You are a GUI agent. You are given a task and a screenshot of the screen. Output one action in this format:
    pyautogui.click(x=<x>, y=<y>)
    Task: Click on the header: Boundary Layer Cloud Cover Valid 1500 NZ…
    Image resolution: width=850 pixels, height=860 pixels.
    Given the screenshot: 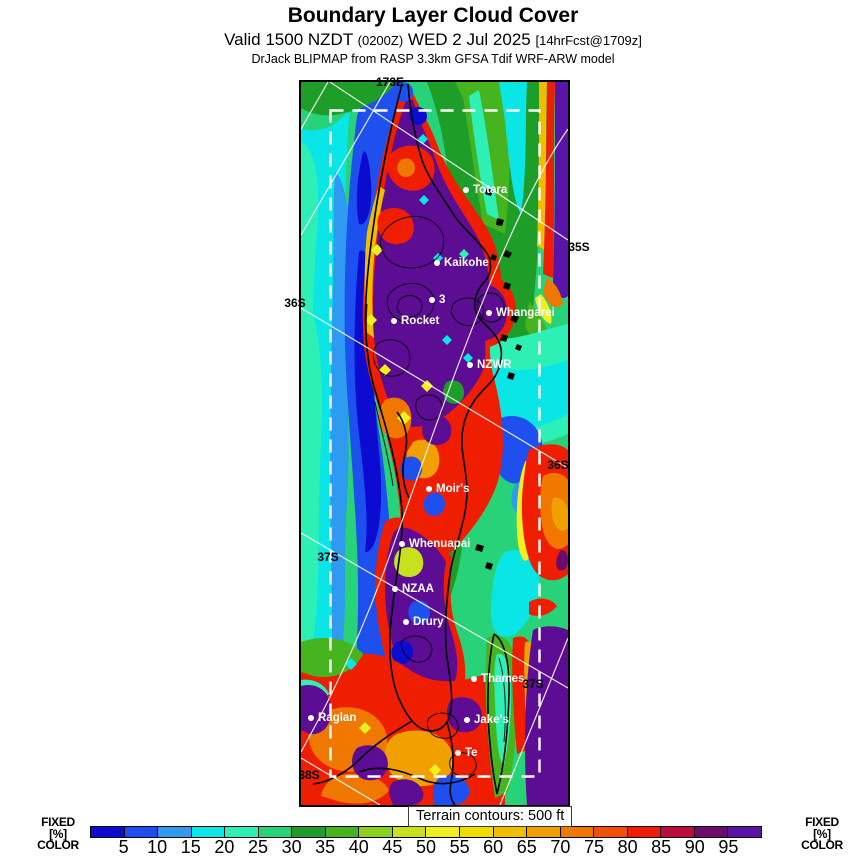 What is the action you would take?
    pyautogui.click(x=425, y=35)
    